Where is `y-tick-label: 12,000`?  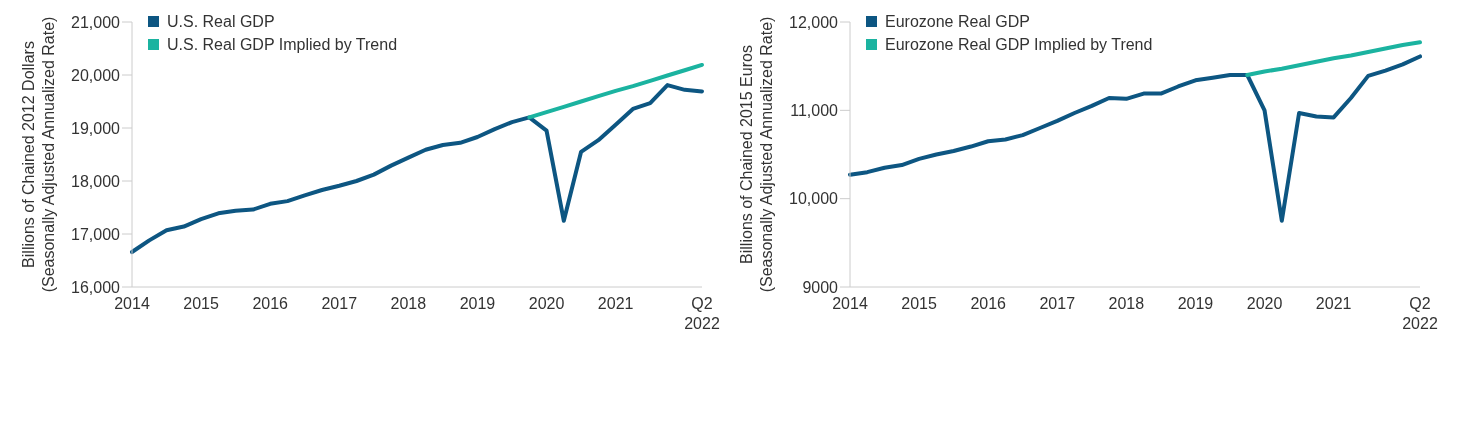 y-tick-label: 12,000 is located at coordinates (814, 22).